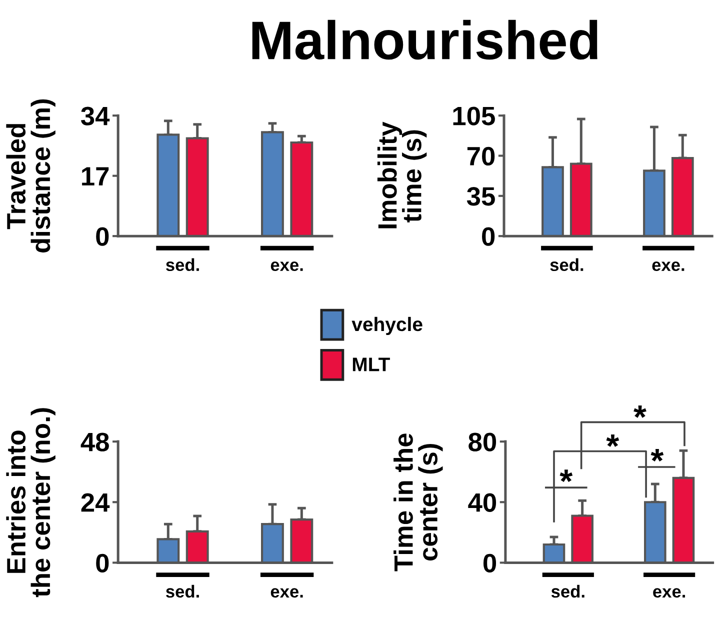 The image size is (720, 618). Describe the element at coordinates (418, 503) in the screenshot. I see `y-axis-title: Time in the center (s)` at that location.